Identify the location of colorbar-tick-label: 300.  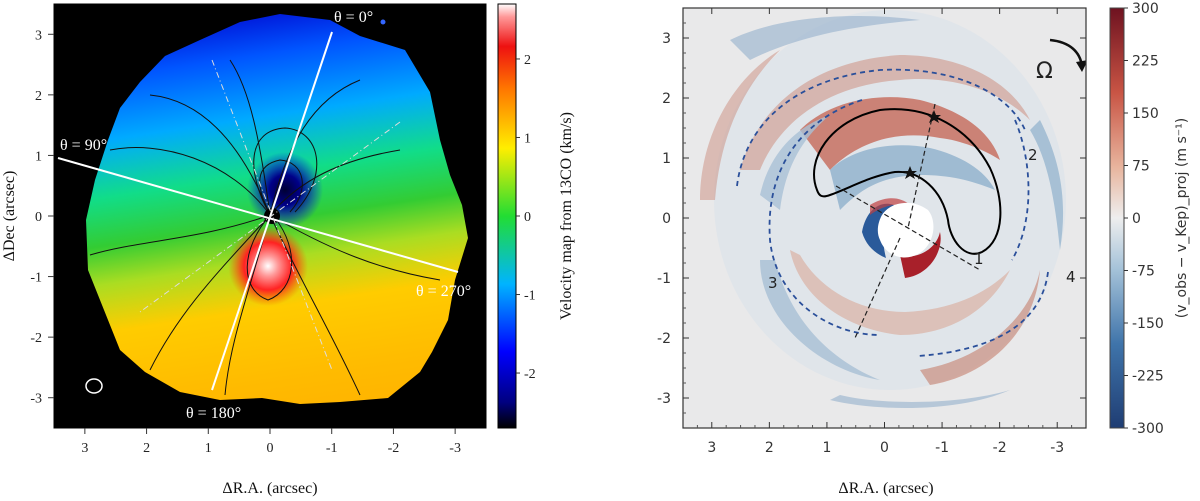
(1145, 9).